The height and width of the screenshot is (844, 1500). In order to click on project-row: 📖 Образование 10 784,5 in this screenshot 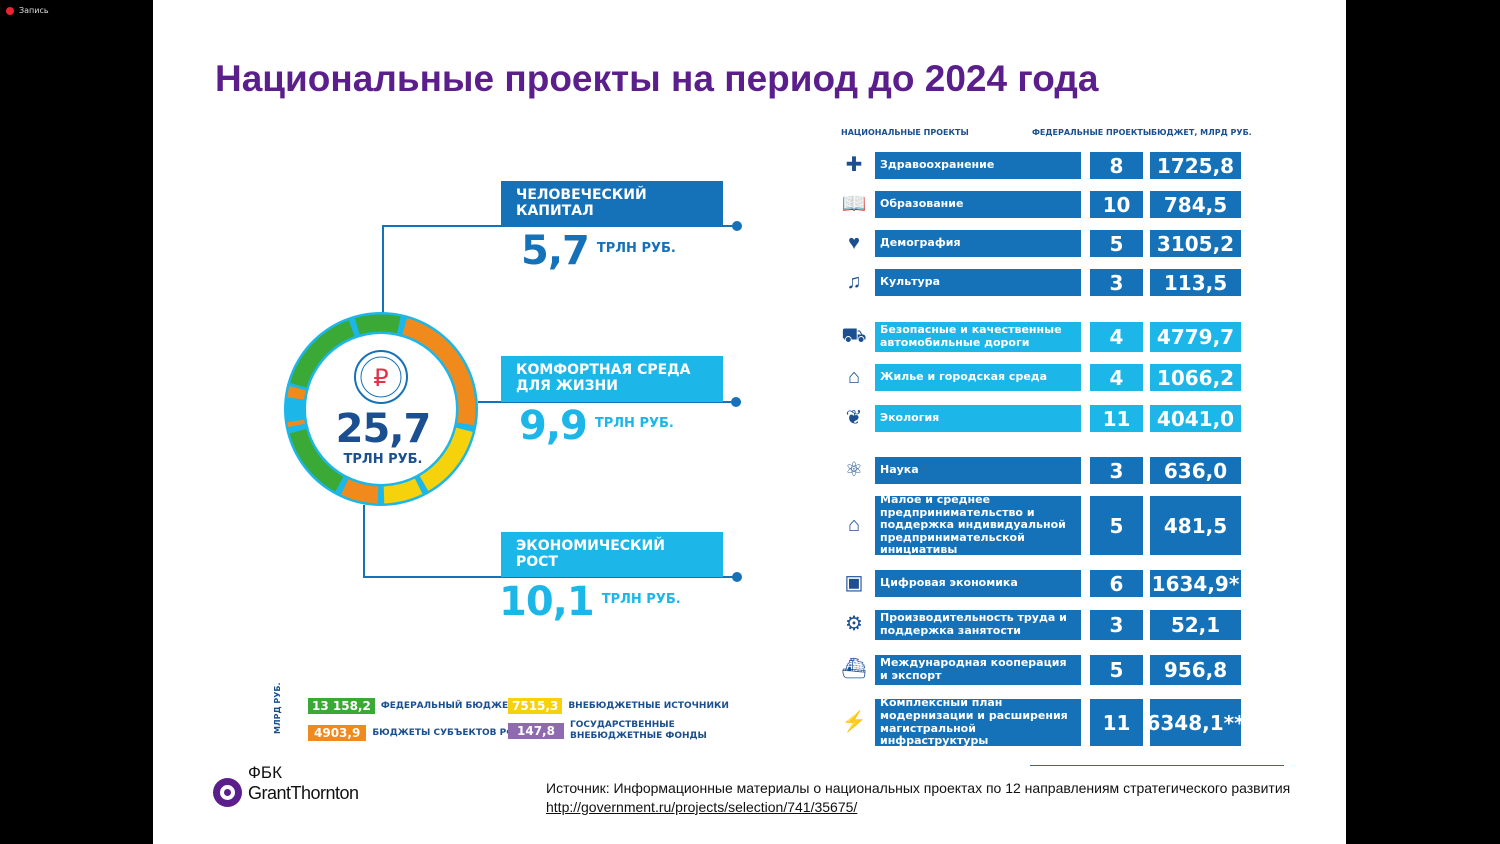, I will do `click(1044, 204)`.